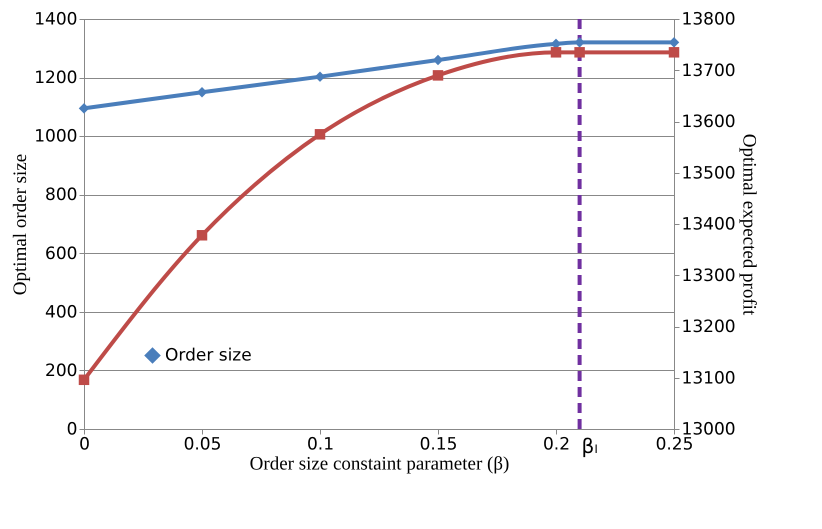 This screenshot has height=529, width=822. Describe the element at coordinates (84, 444) in the screenshot. I see `x-tick-label: 0` at that location.